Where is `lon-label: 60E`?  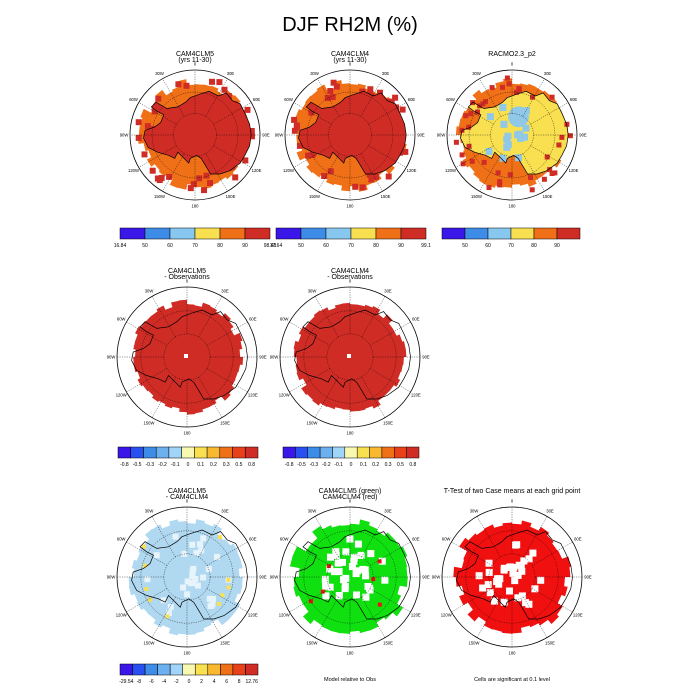
lon-label: 60E is located at coordinates (253, 319).